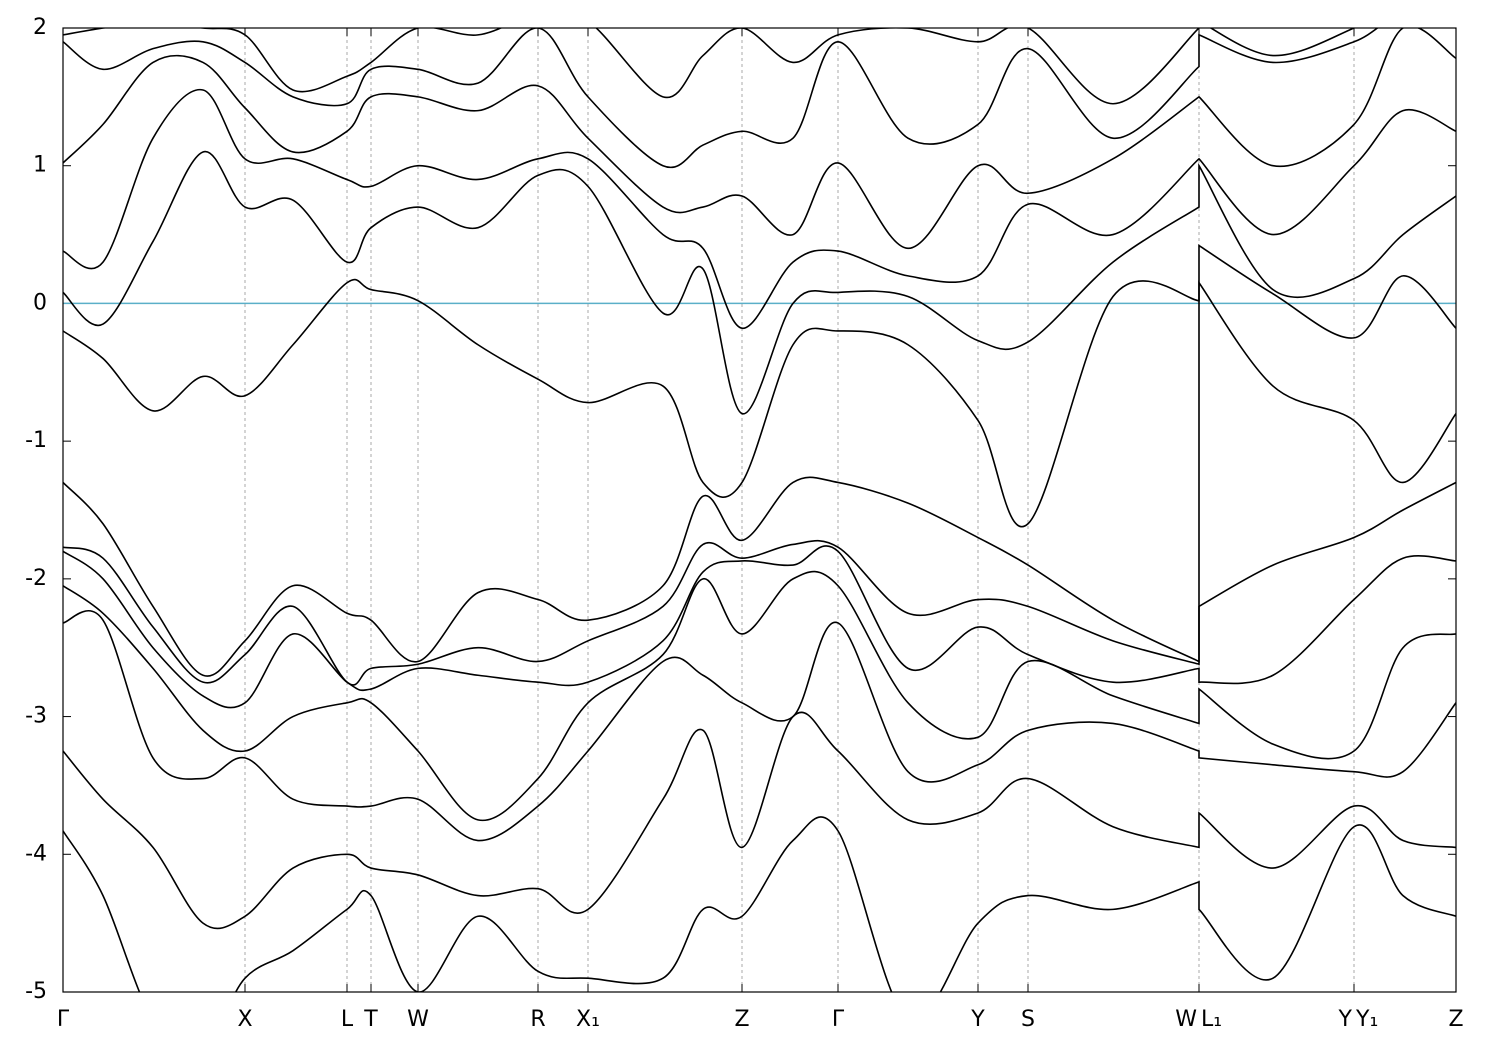 The width and height of the screenshot is (1500, 1050). What do you see at coordinates (36, 440) in the screenshot?
I see `y-tick-label: -1` at bounding box center [36, 440].